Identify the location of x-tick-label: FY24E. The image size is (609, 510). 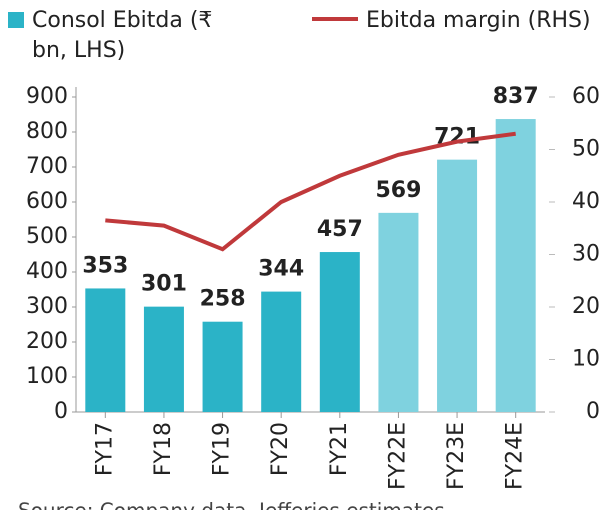
(515, 456).